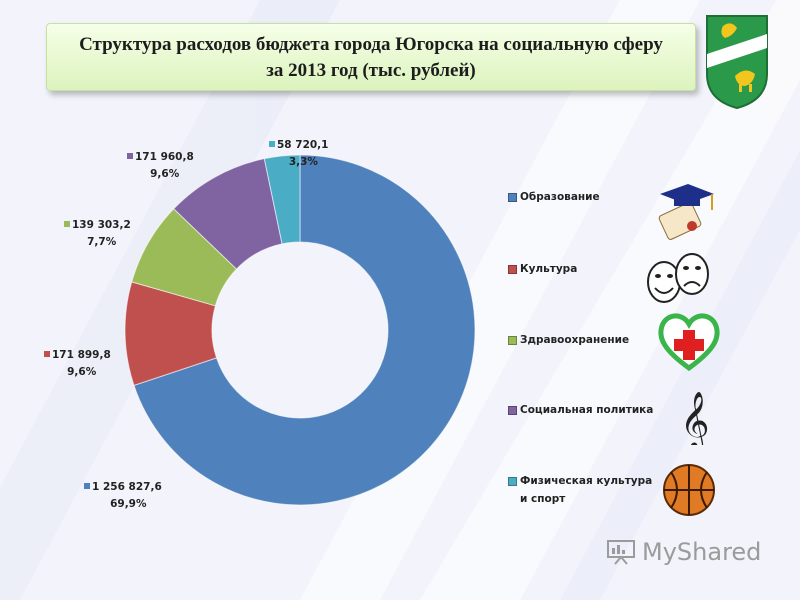  Describe the element at coordinates (128, 504) in the screenshot. I see `percent-label-education: 69,9%` at that location.